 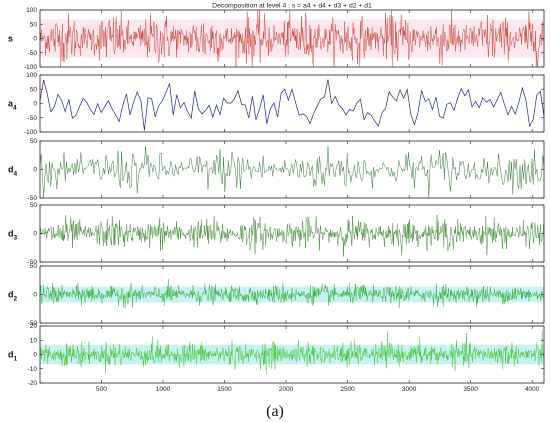 I want to click on panel-d1: 20 10 0 -10 -20 d1, so click(x=276, y=355).